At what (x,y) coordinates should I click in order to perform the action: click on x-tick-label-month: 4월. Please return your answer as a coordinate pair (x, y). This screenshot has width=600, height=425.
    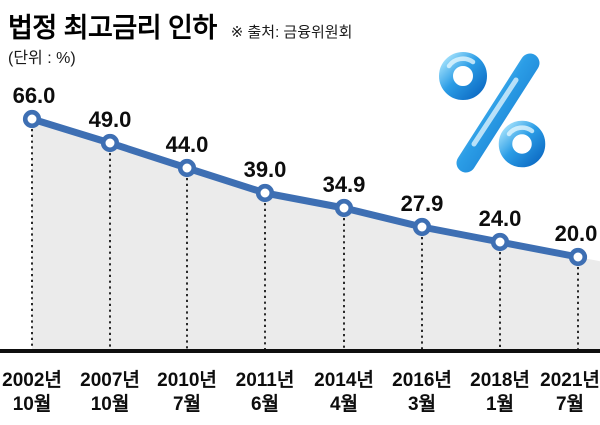
    Looking at the image, I should click on (344, 404).